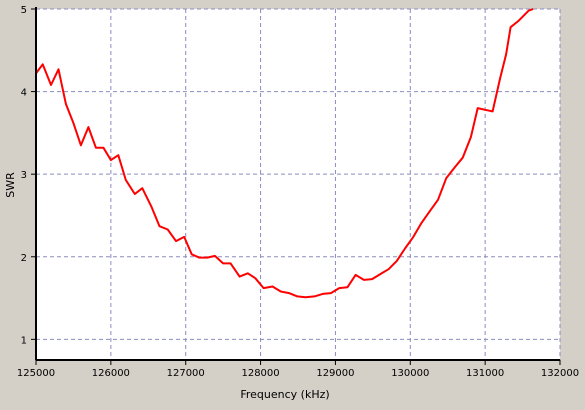 The image size is (585, 410). Describe the element at coordinates (111, 373) in the screenshot. I see `x-tick-label: 126000` at that location.